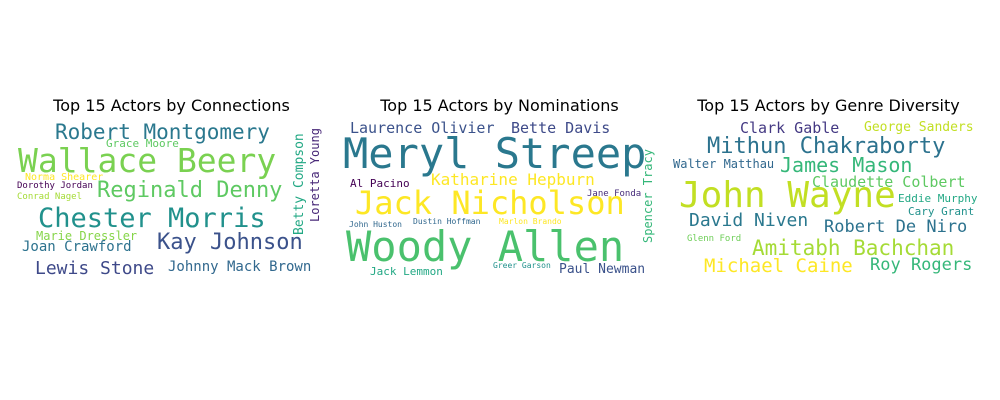  I want to click on cloud-word: Greer Garson, so click(522, 265).